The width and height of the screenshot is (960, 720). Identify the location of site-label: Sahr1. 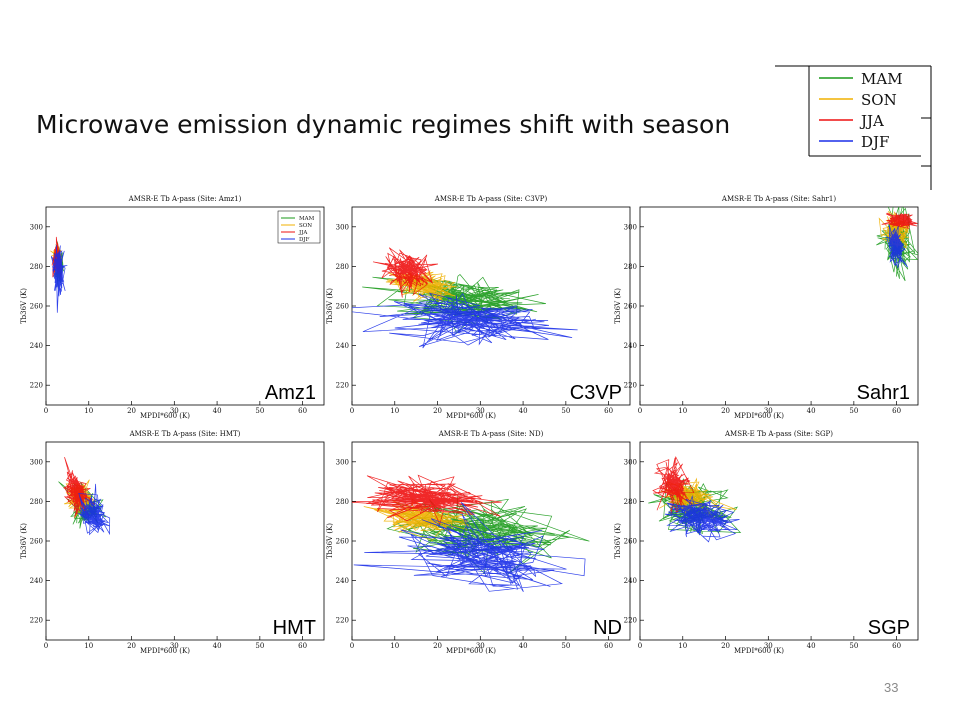
(883, 393).